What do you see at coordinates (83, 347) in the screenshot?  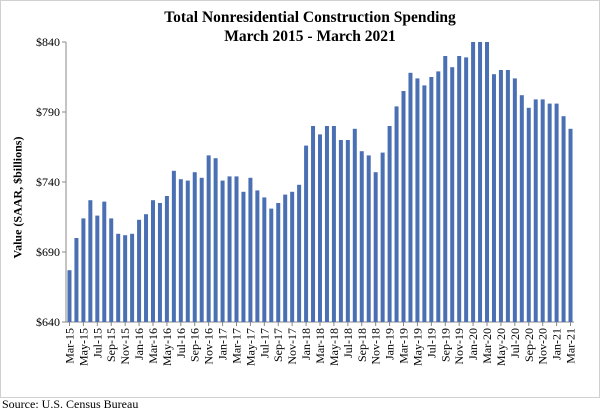 I see `x-tick-label: May-15` at bounding box center [83, 347].